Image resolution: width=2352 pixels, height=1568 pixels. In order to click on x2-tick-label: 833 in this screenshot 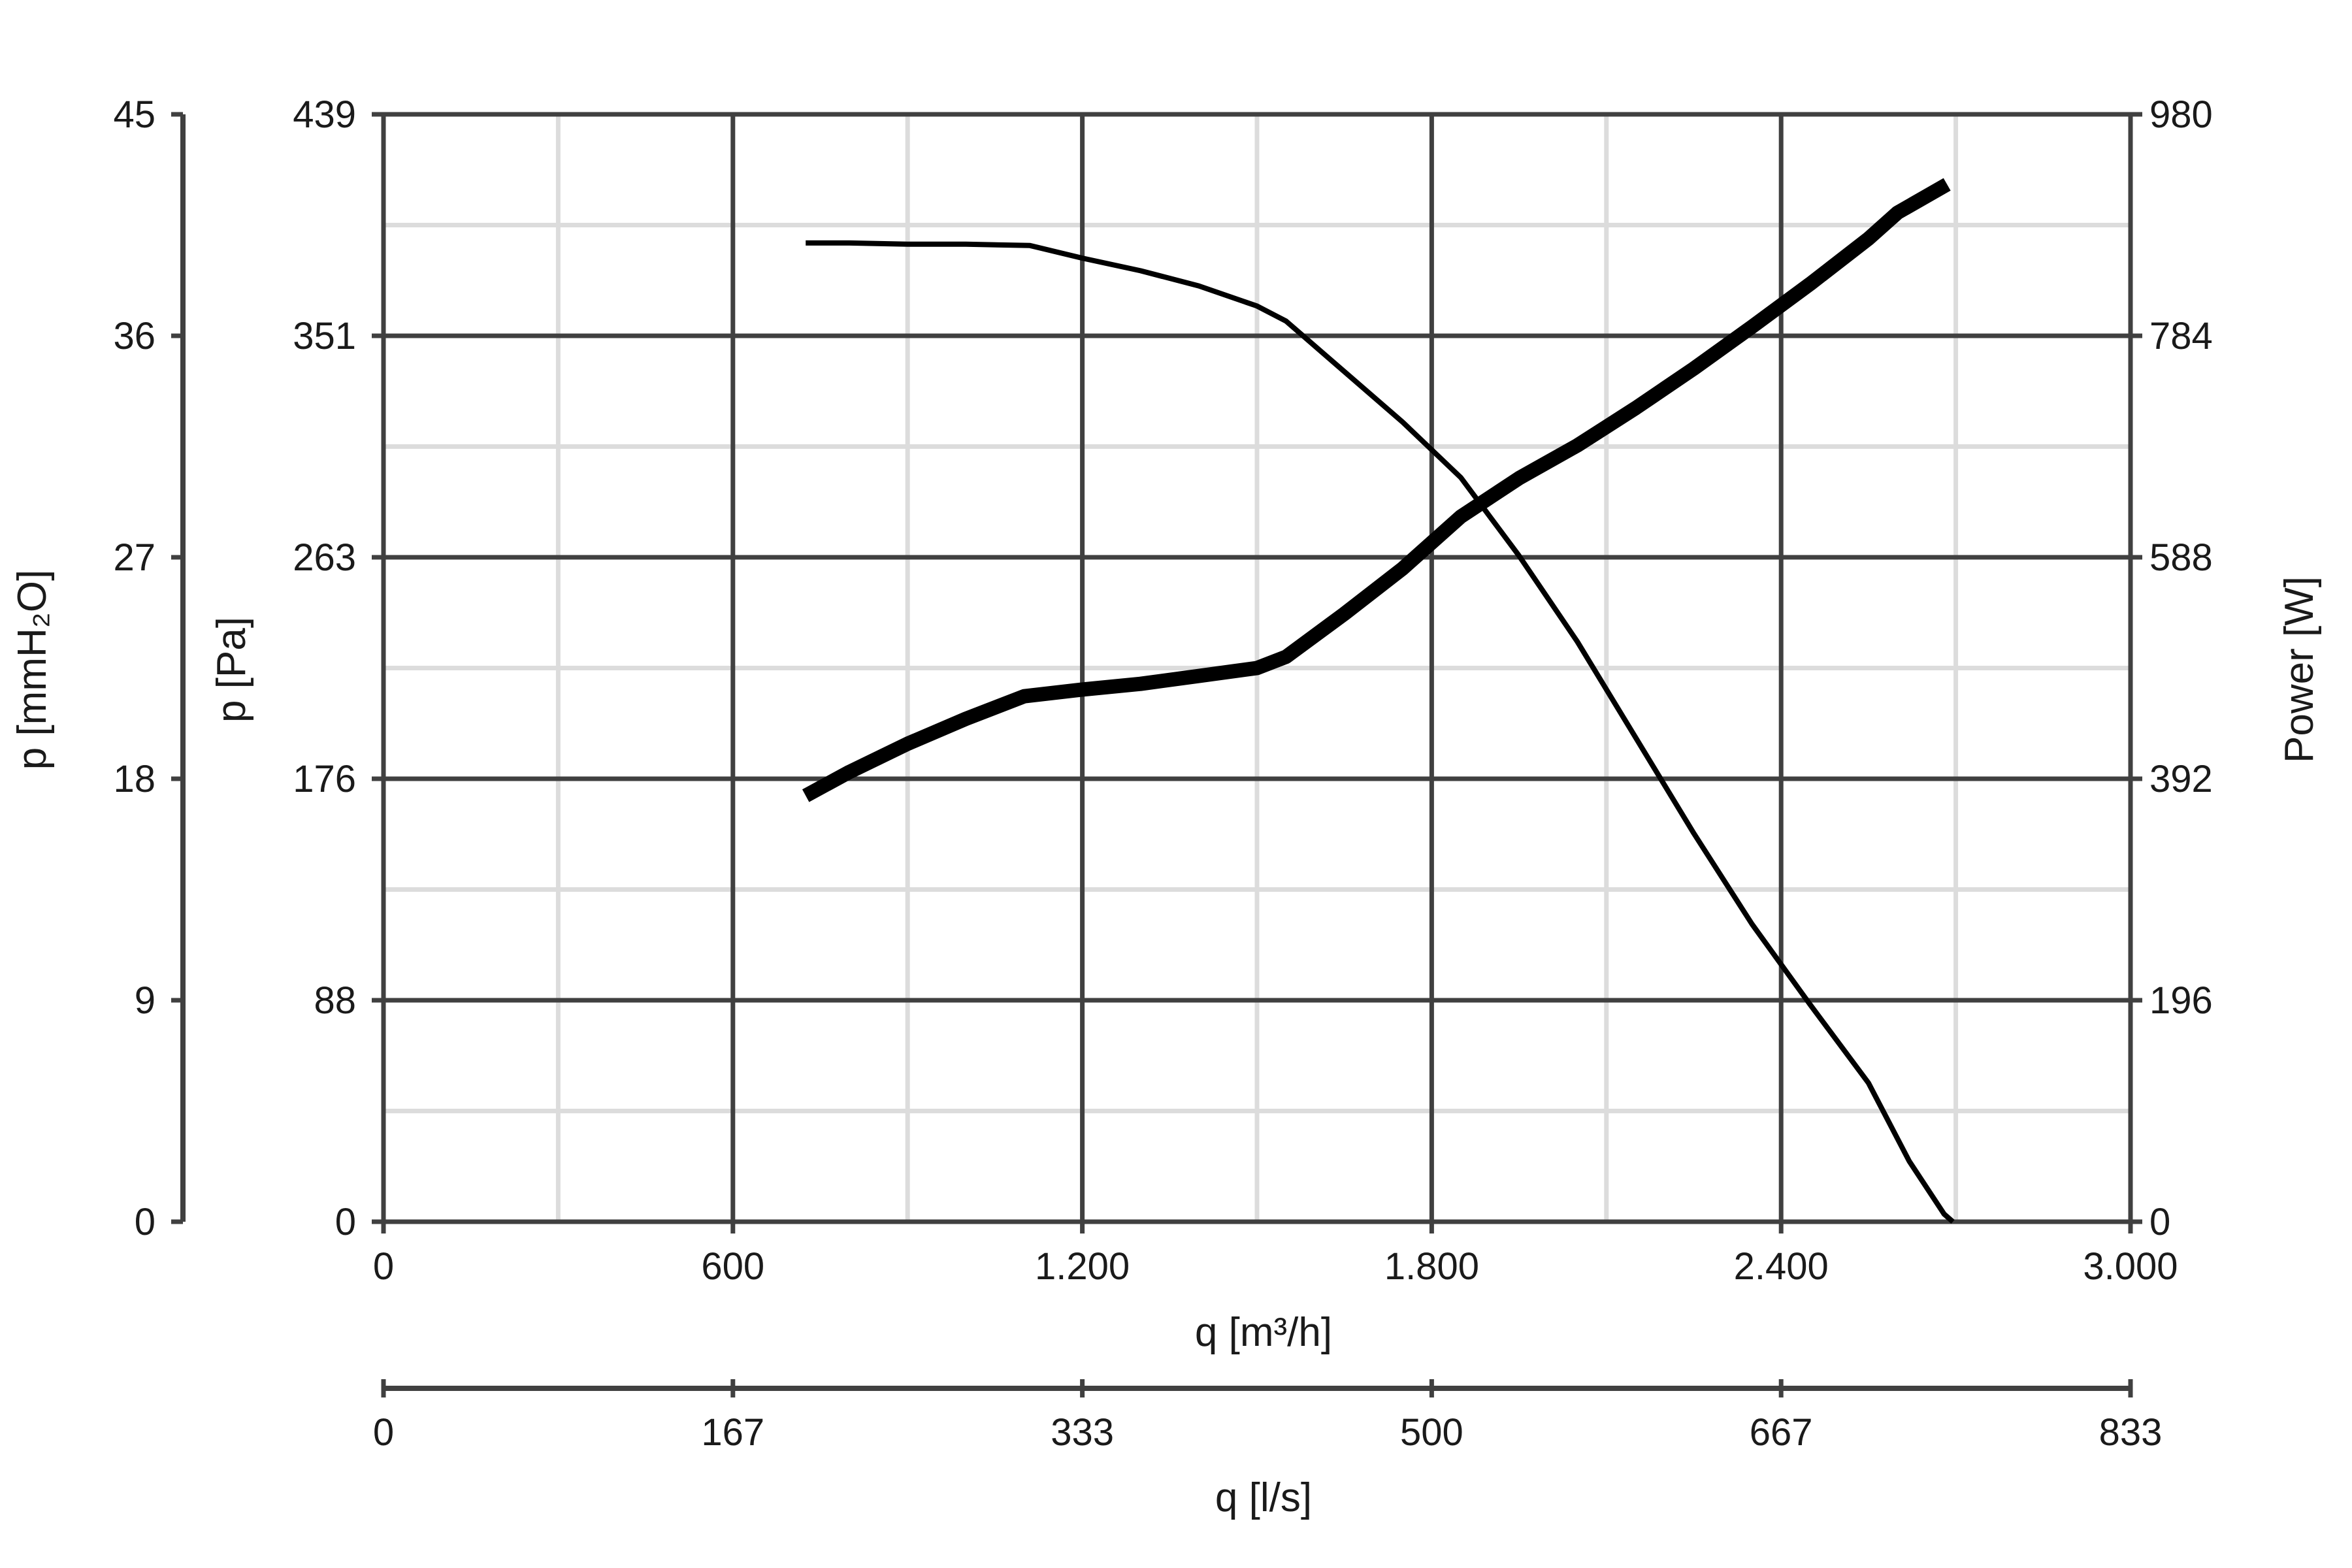, I will do `click(2131, 1432)`.